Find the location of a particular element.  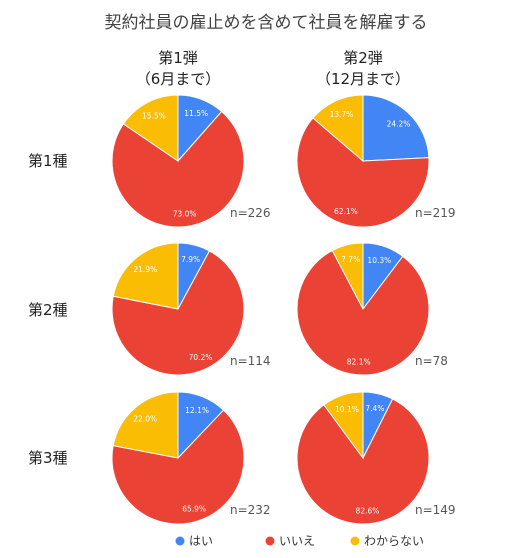

pie-r2-c2: 10.3% 82.1% 7.7% n=78 is located at coordinates (372, 309).